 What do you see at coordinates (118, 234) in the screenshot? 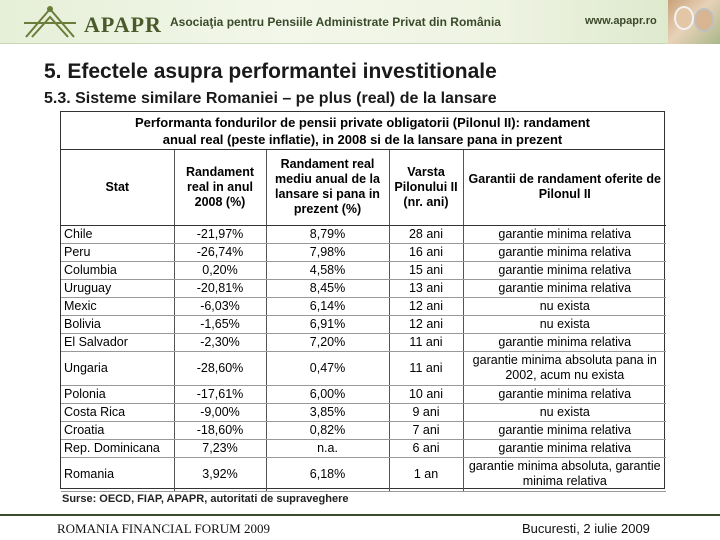
I see `cell-stat: Chile` at bounding box center [118, 234].